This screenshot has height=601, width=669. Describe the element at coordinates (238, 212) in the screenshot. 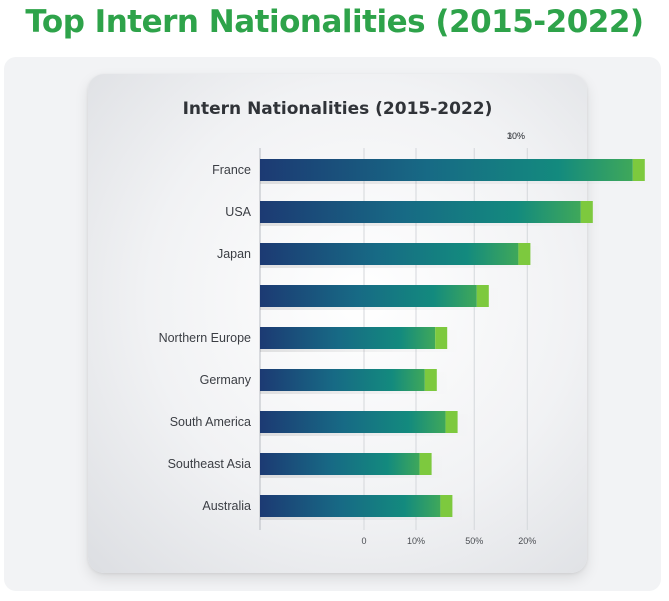

I see `category-label: USA` at that location.